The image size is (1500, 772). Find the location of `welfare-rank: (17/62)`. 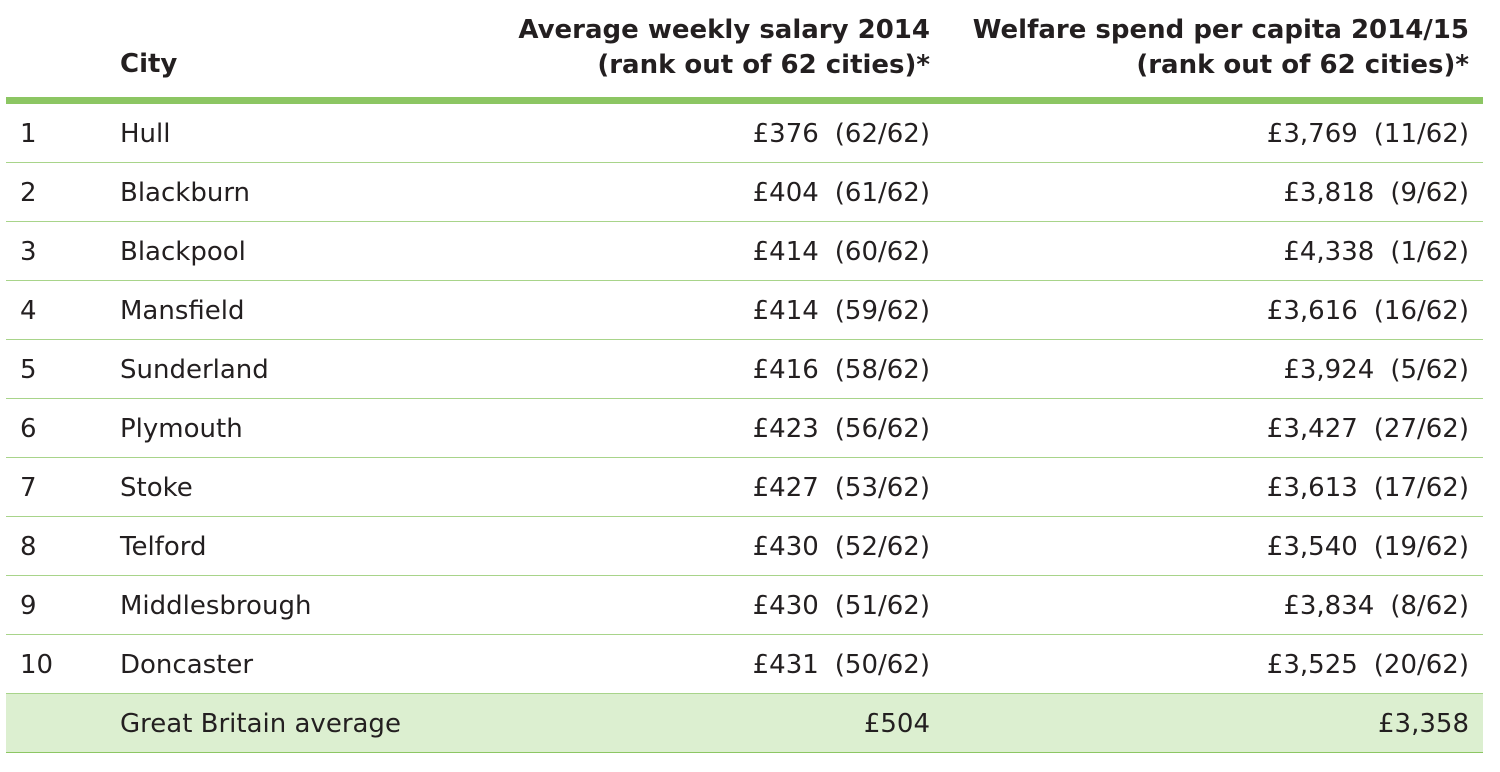

welfare-rank: (17/62) is located at coordinates (1421, 488).